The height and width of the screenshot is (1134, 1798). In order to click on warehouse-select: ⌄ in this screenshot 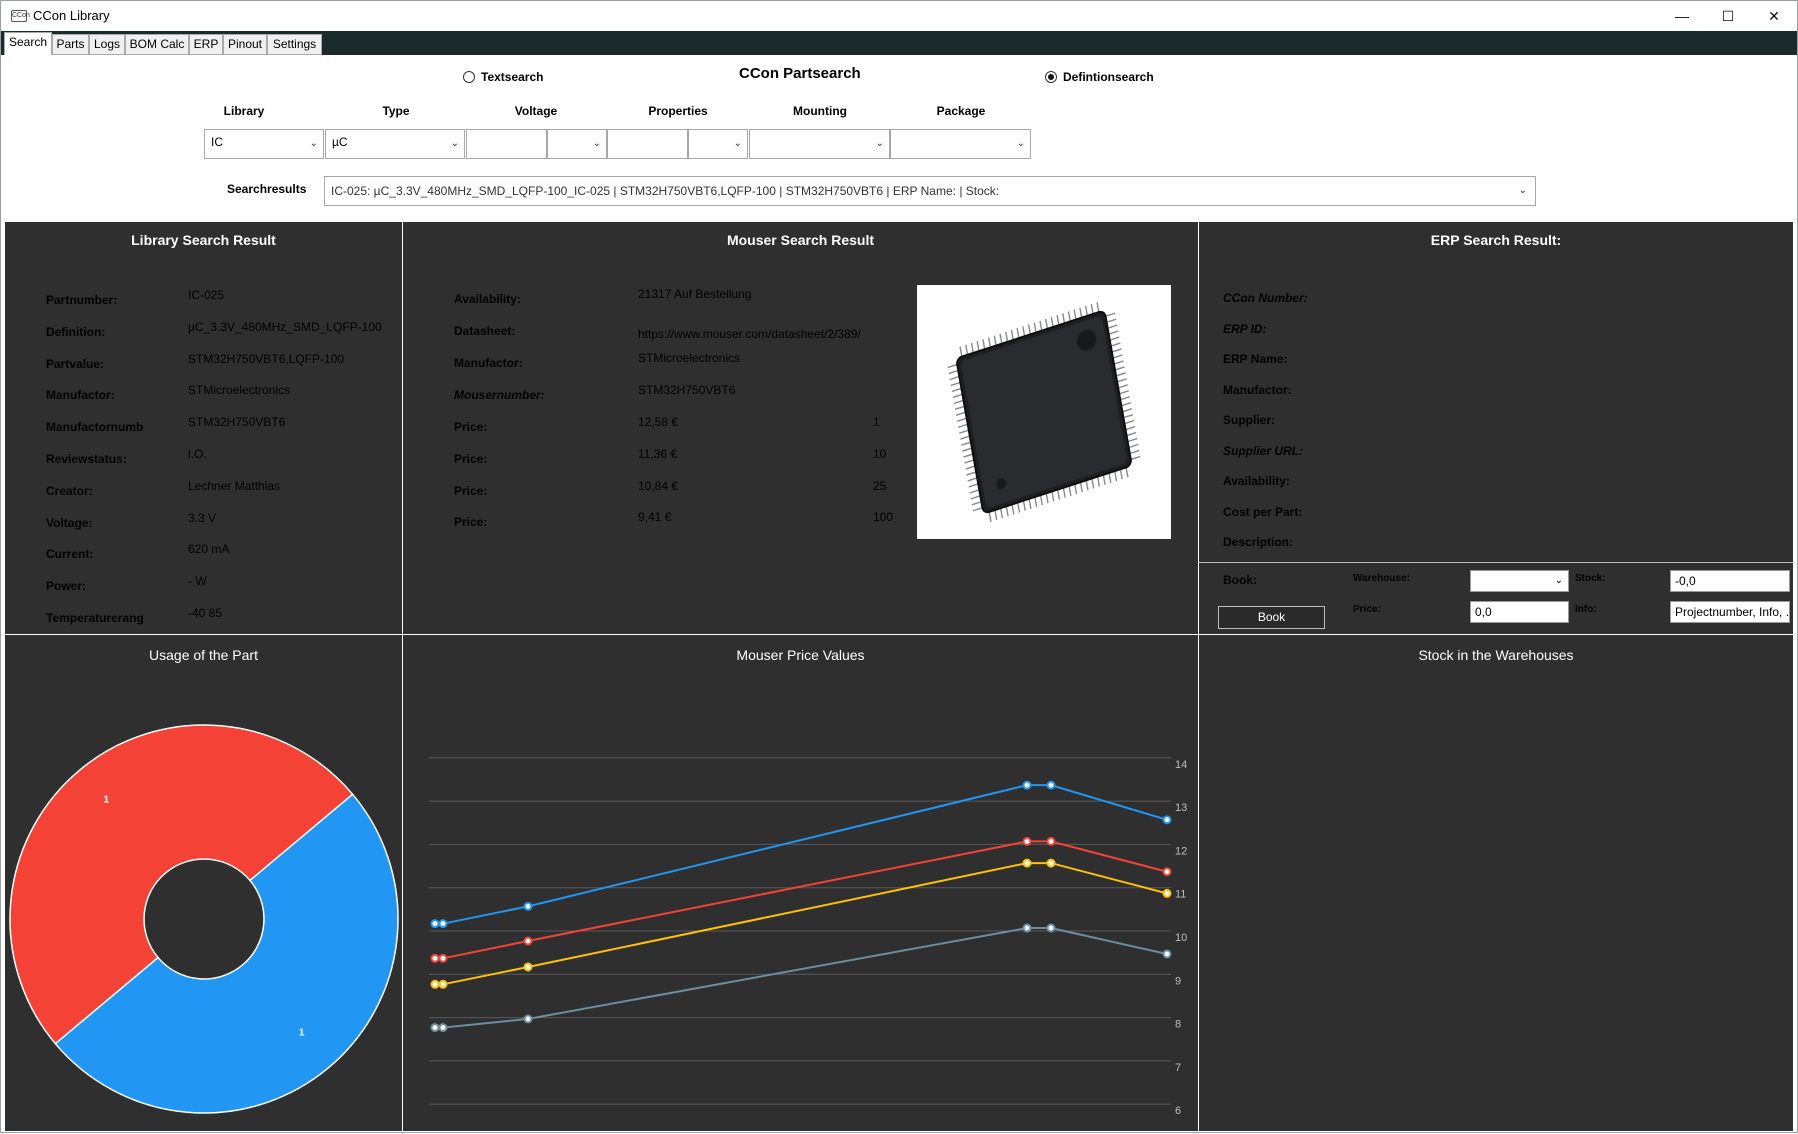, I will do `click(1519, 581)`.